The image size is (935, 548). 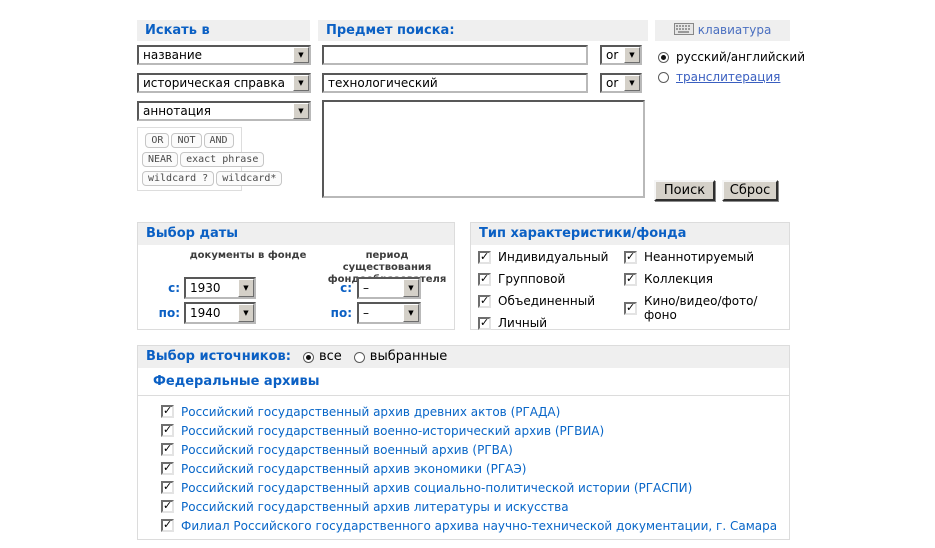 I want to click on fund-type-header: Тип характеристики/фонда, so click(x=630, y=234).